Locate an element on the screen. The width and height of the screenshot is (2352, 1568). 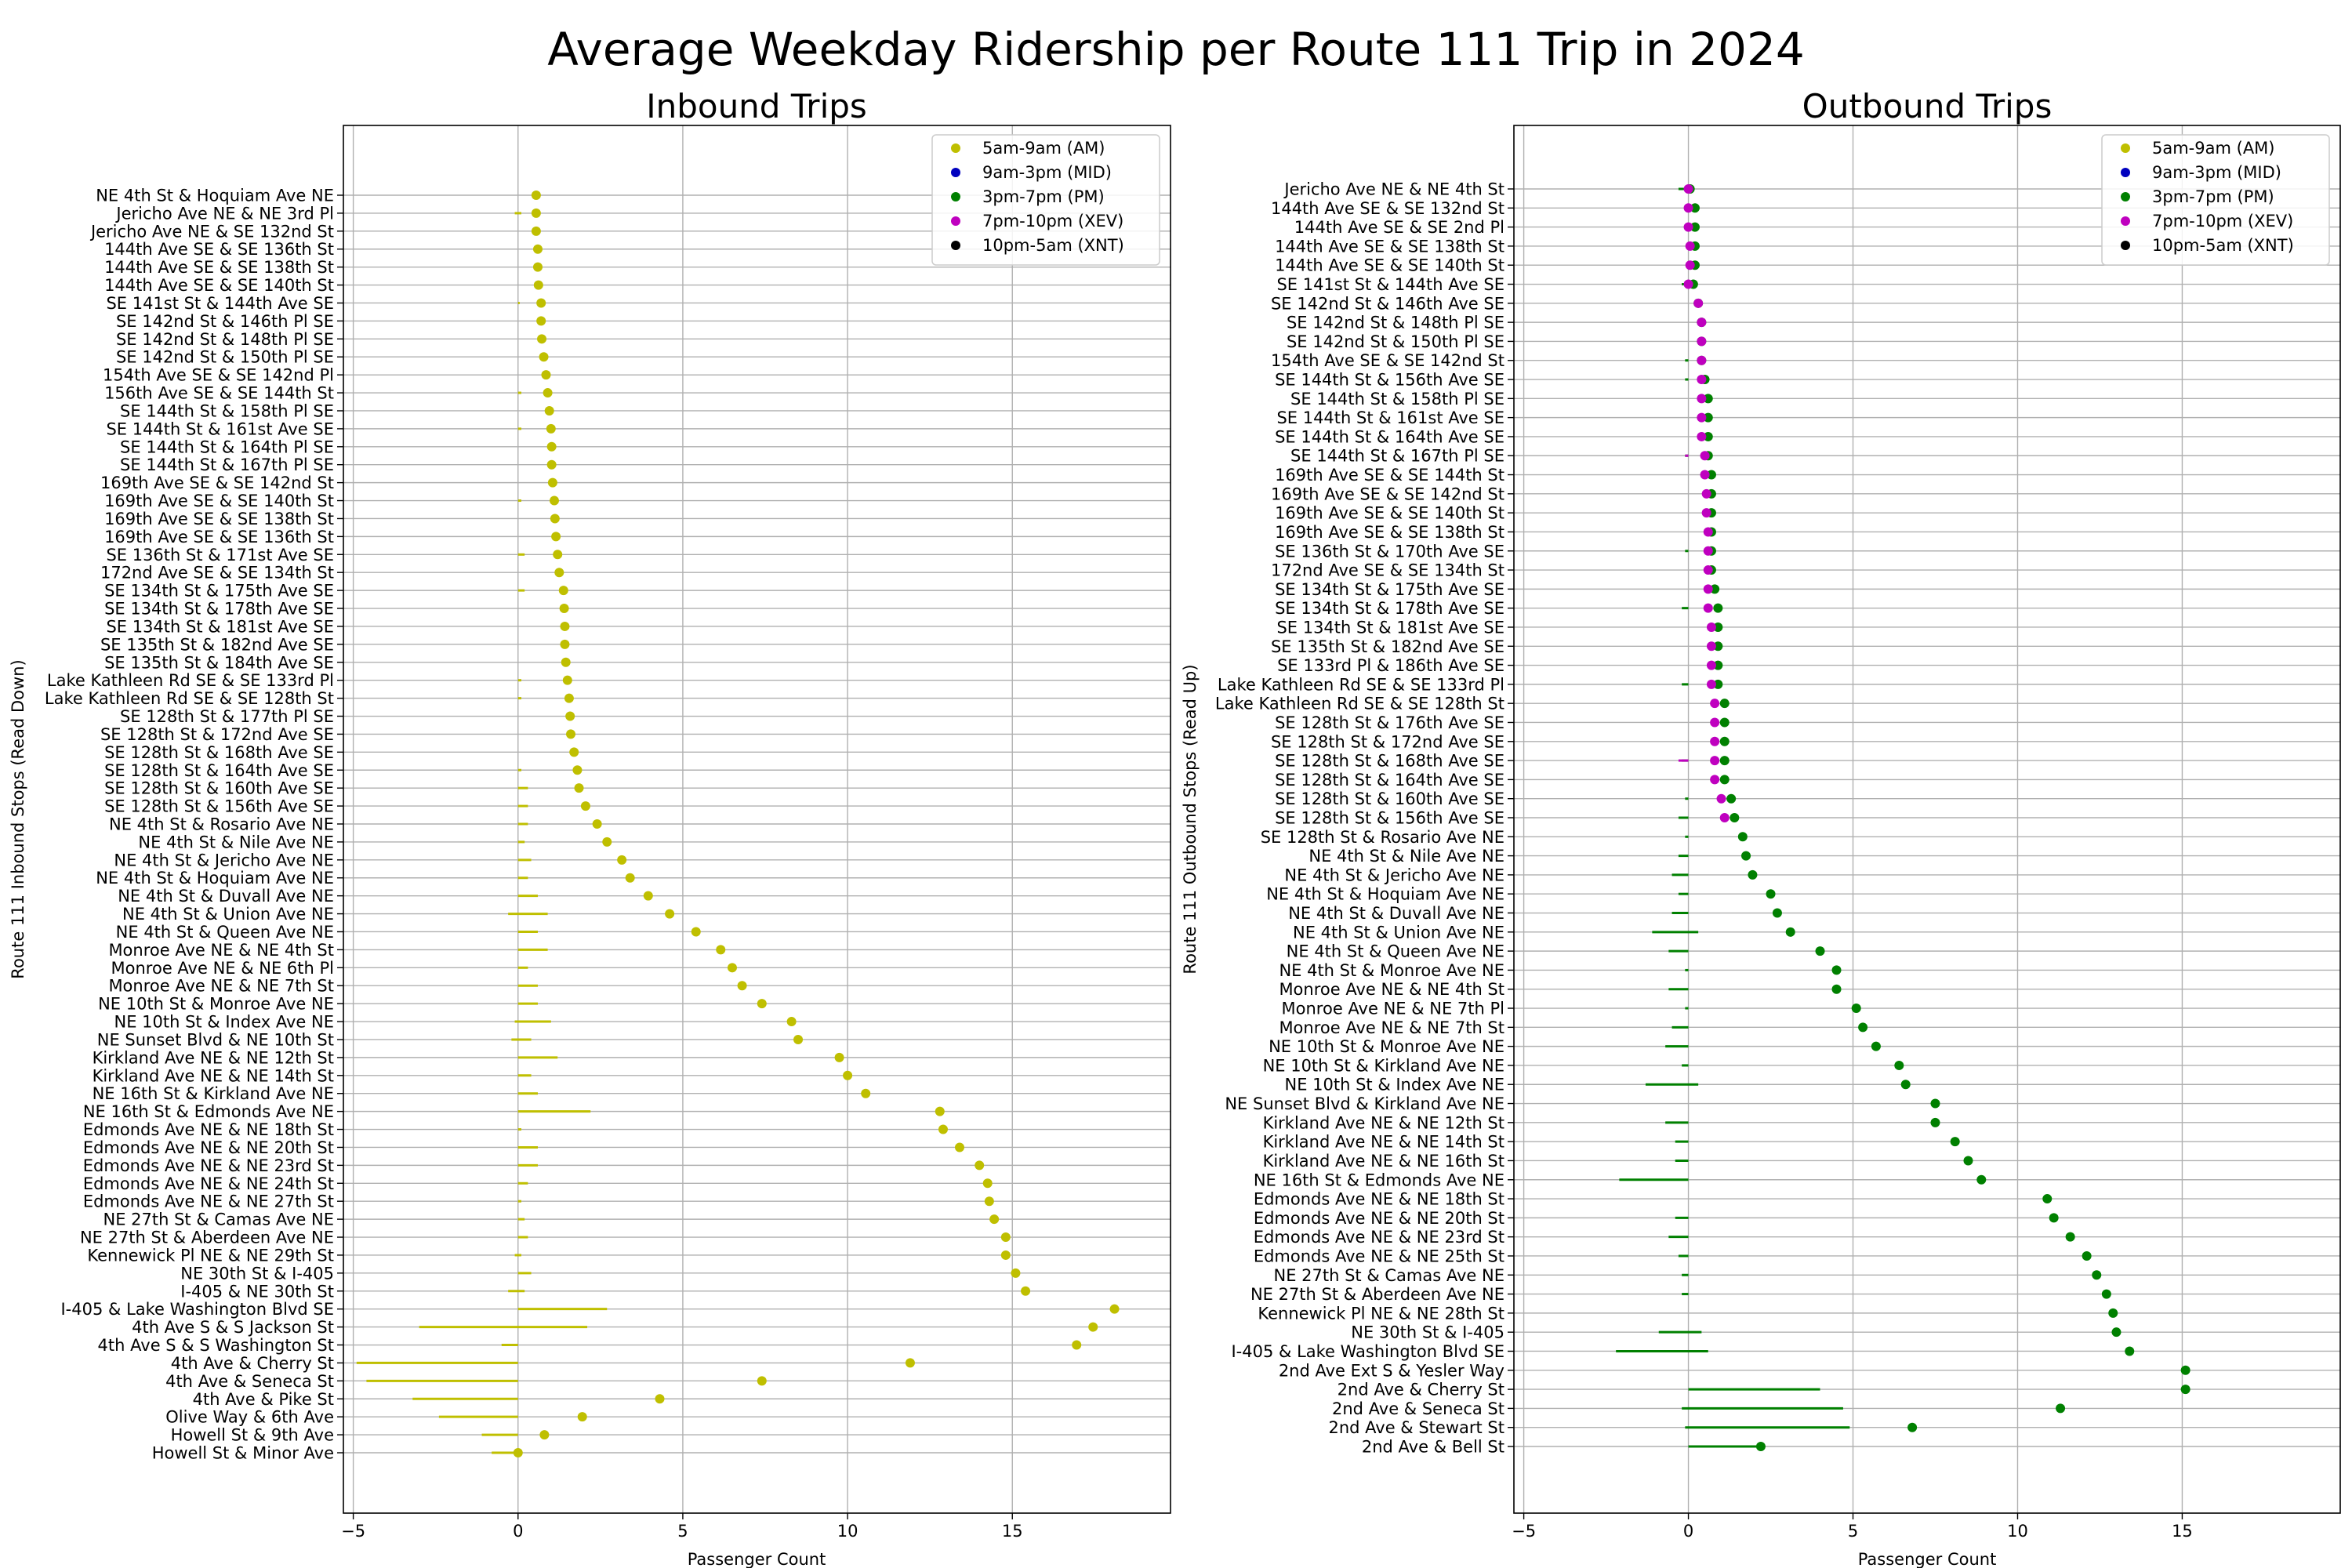
stop-label: NE 4th St & Rosario Ave NE is located at coordinates (221, 824).